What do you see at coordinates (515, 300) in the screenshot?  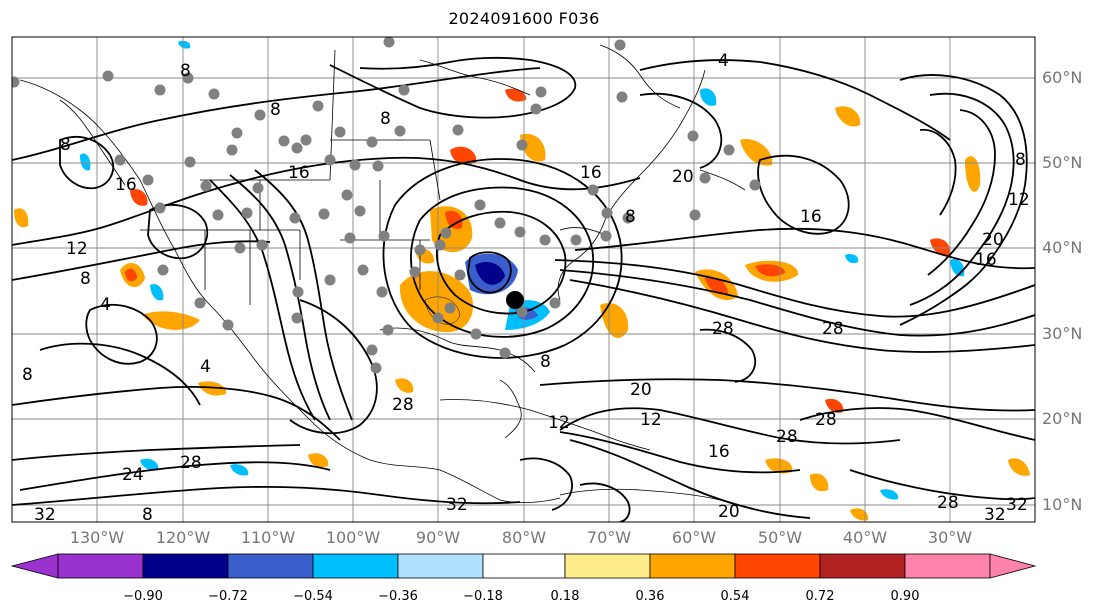 I see `storm-center-marker` at bounding box center [515, 300].